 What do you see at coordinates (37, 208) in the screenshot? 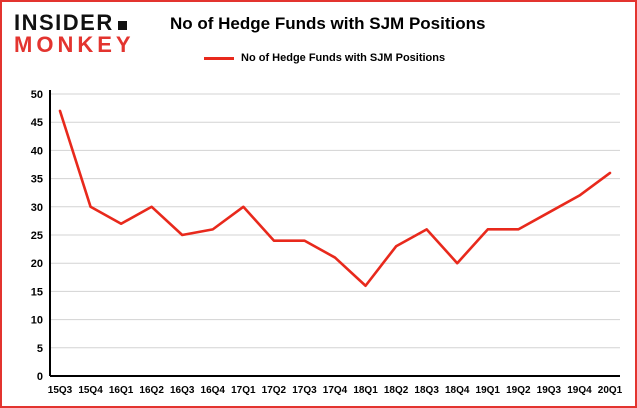
I see `y-axis-tick-label: 30` at bounding box center [37, 208].